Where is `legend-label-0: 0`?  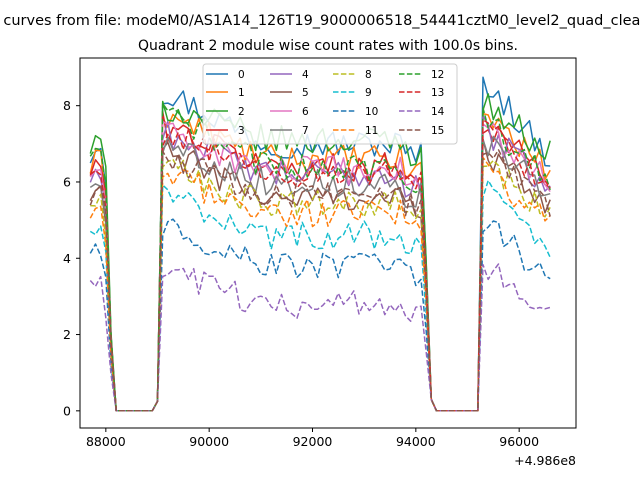 legend-label-0: 0 is located at coordinates (241, 75).